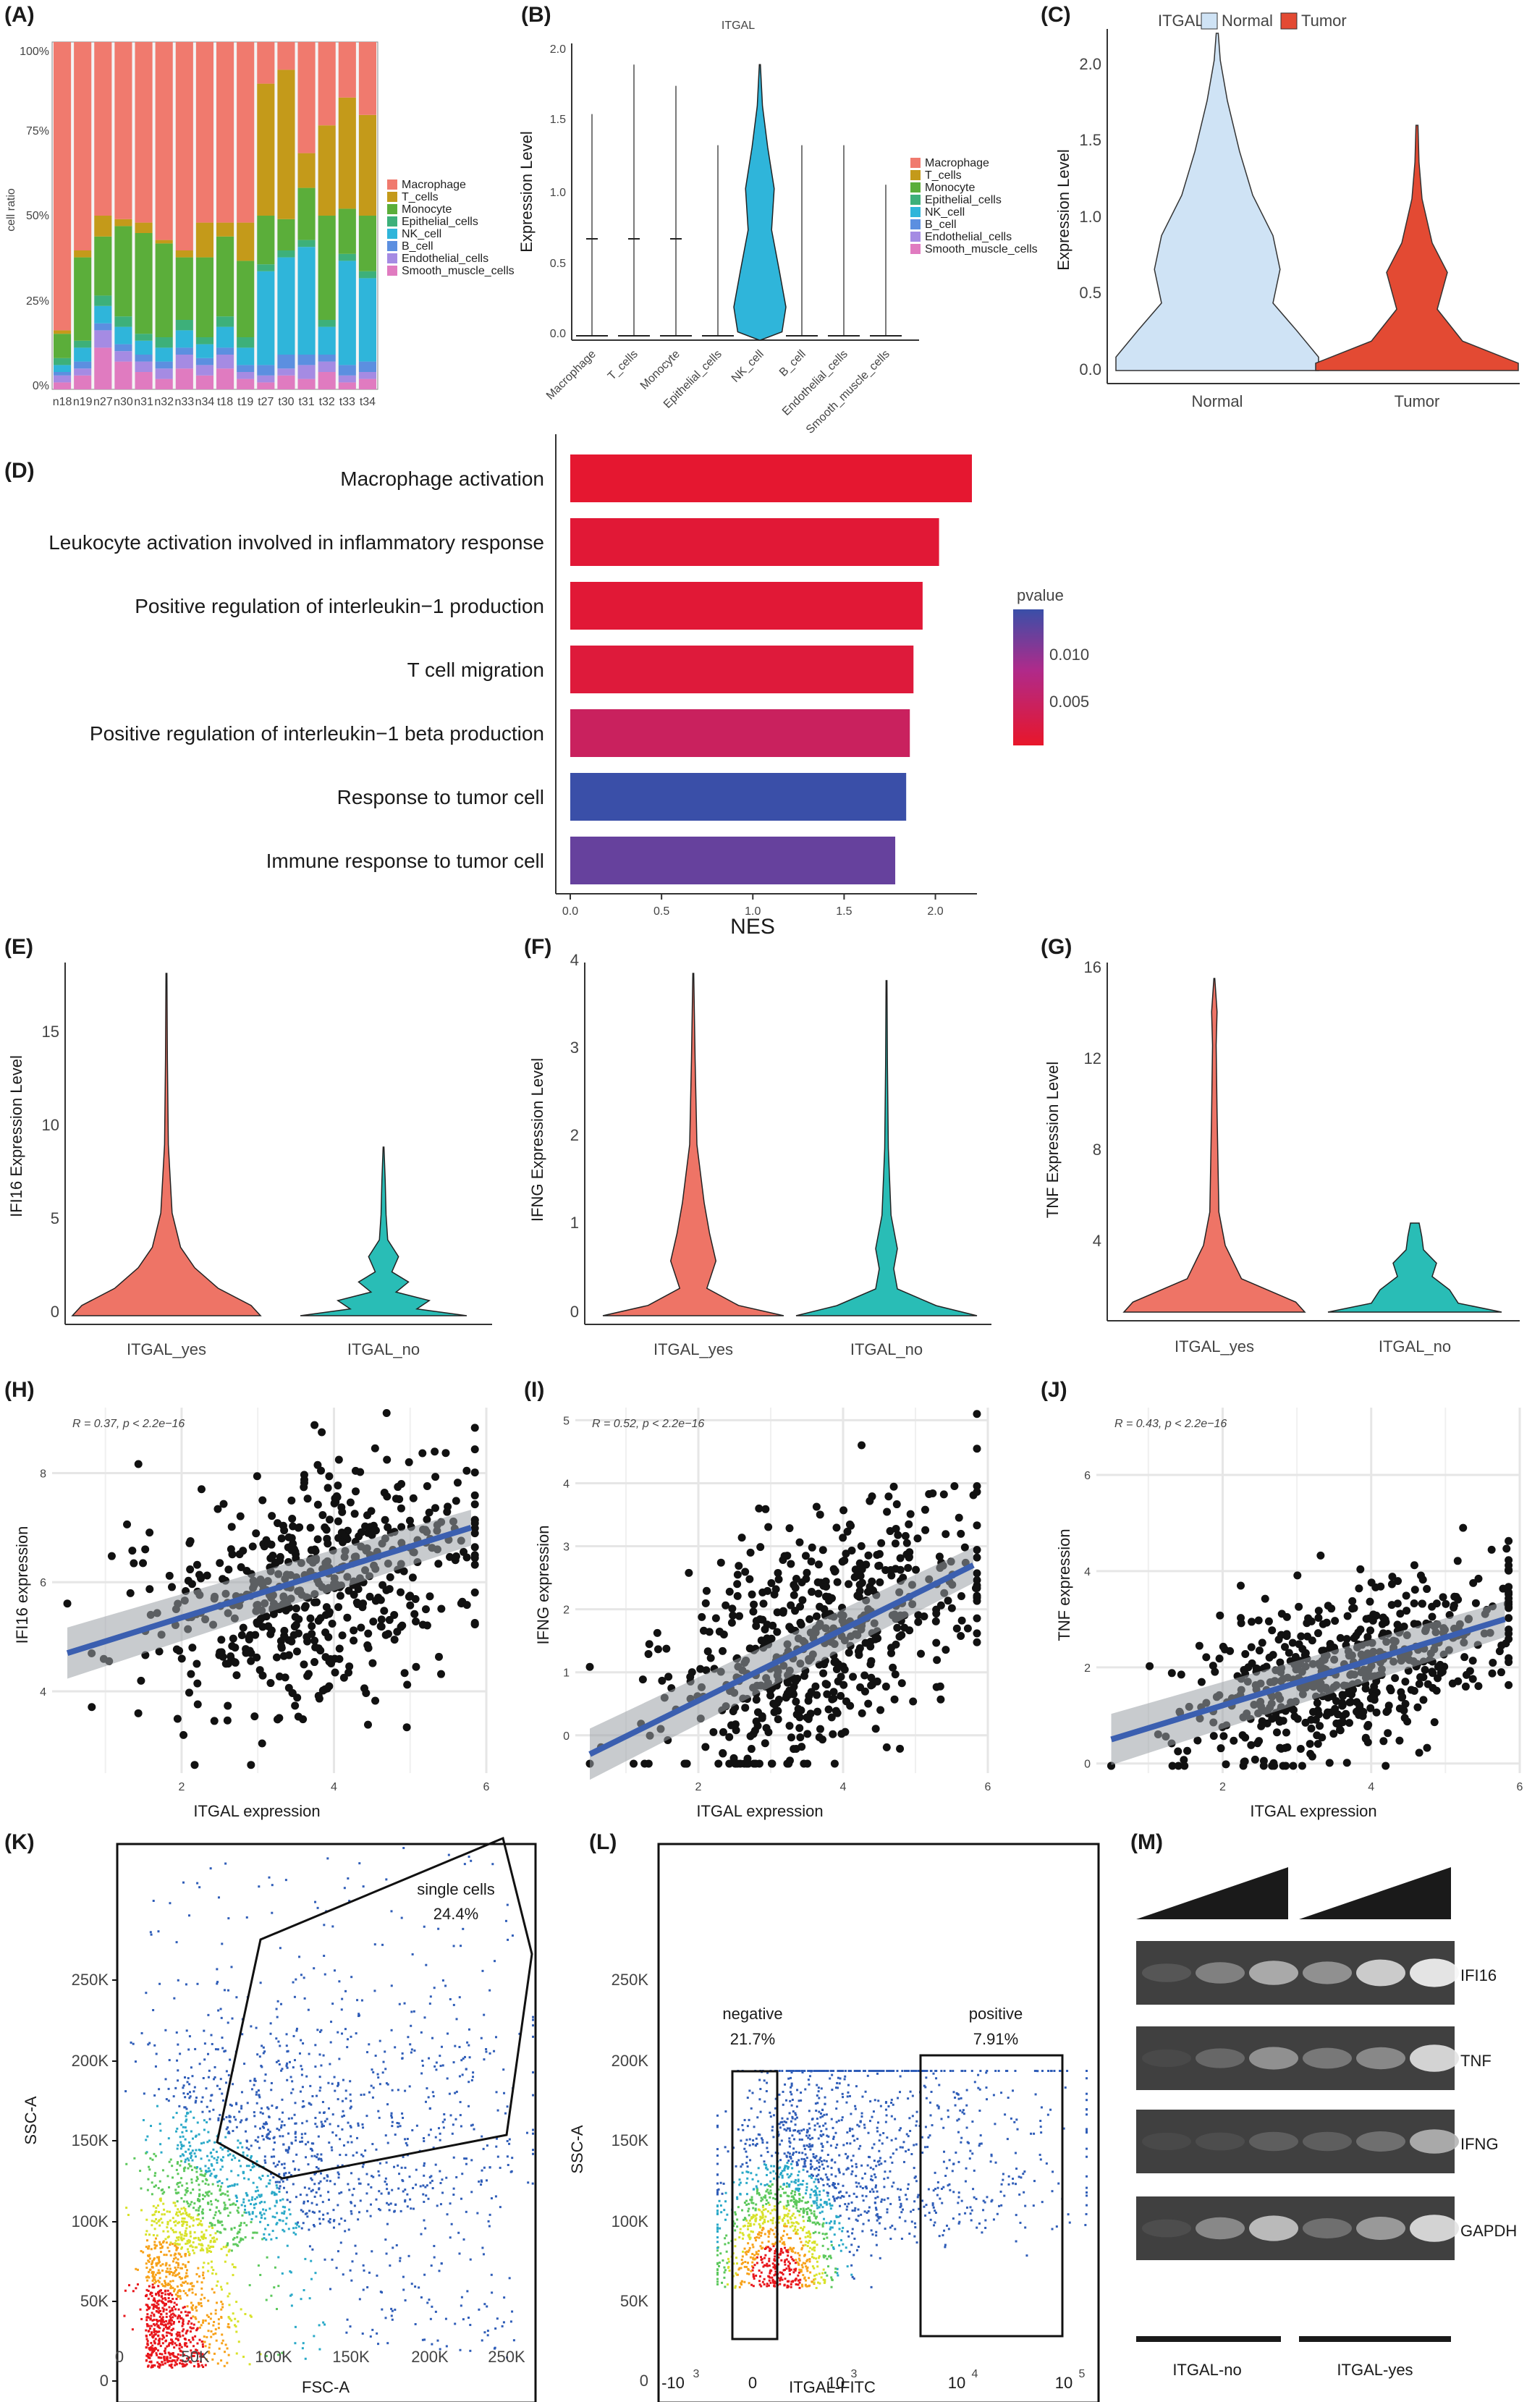 The width and height of the screenshot is (1540, 2402). What do you see at coordinates (574, 1312) in the screenshot?
I see `y-tick: 0` at bounding box center [574, 1312].